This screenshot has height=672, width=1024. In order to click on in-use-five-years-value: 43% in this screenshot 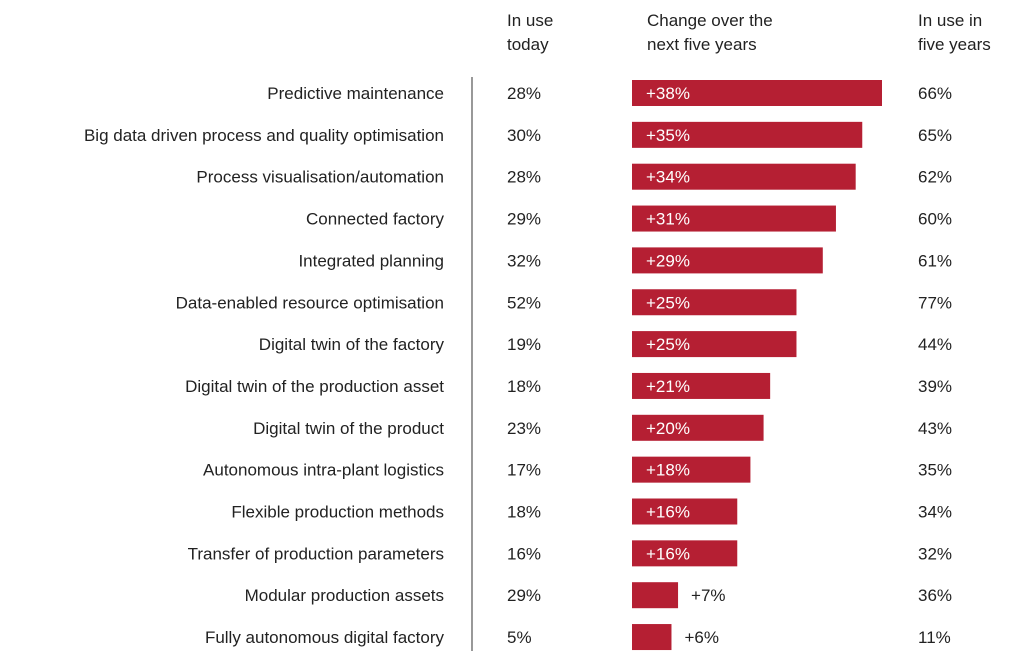, I will do `click(935, 428)`.